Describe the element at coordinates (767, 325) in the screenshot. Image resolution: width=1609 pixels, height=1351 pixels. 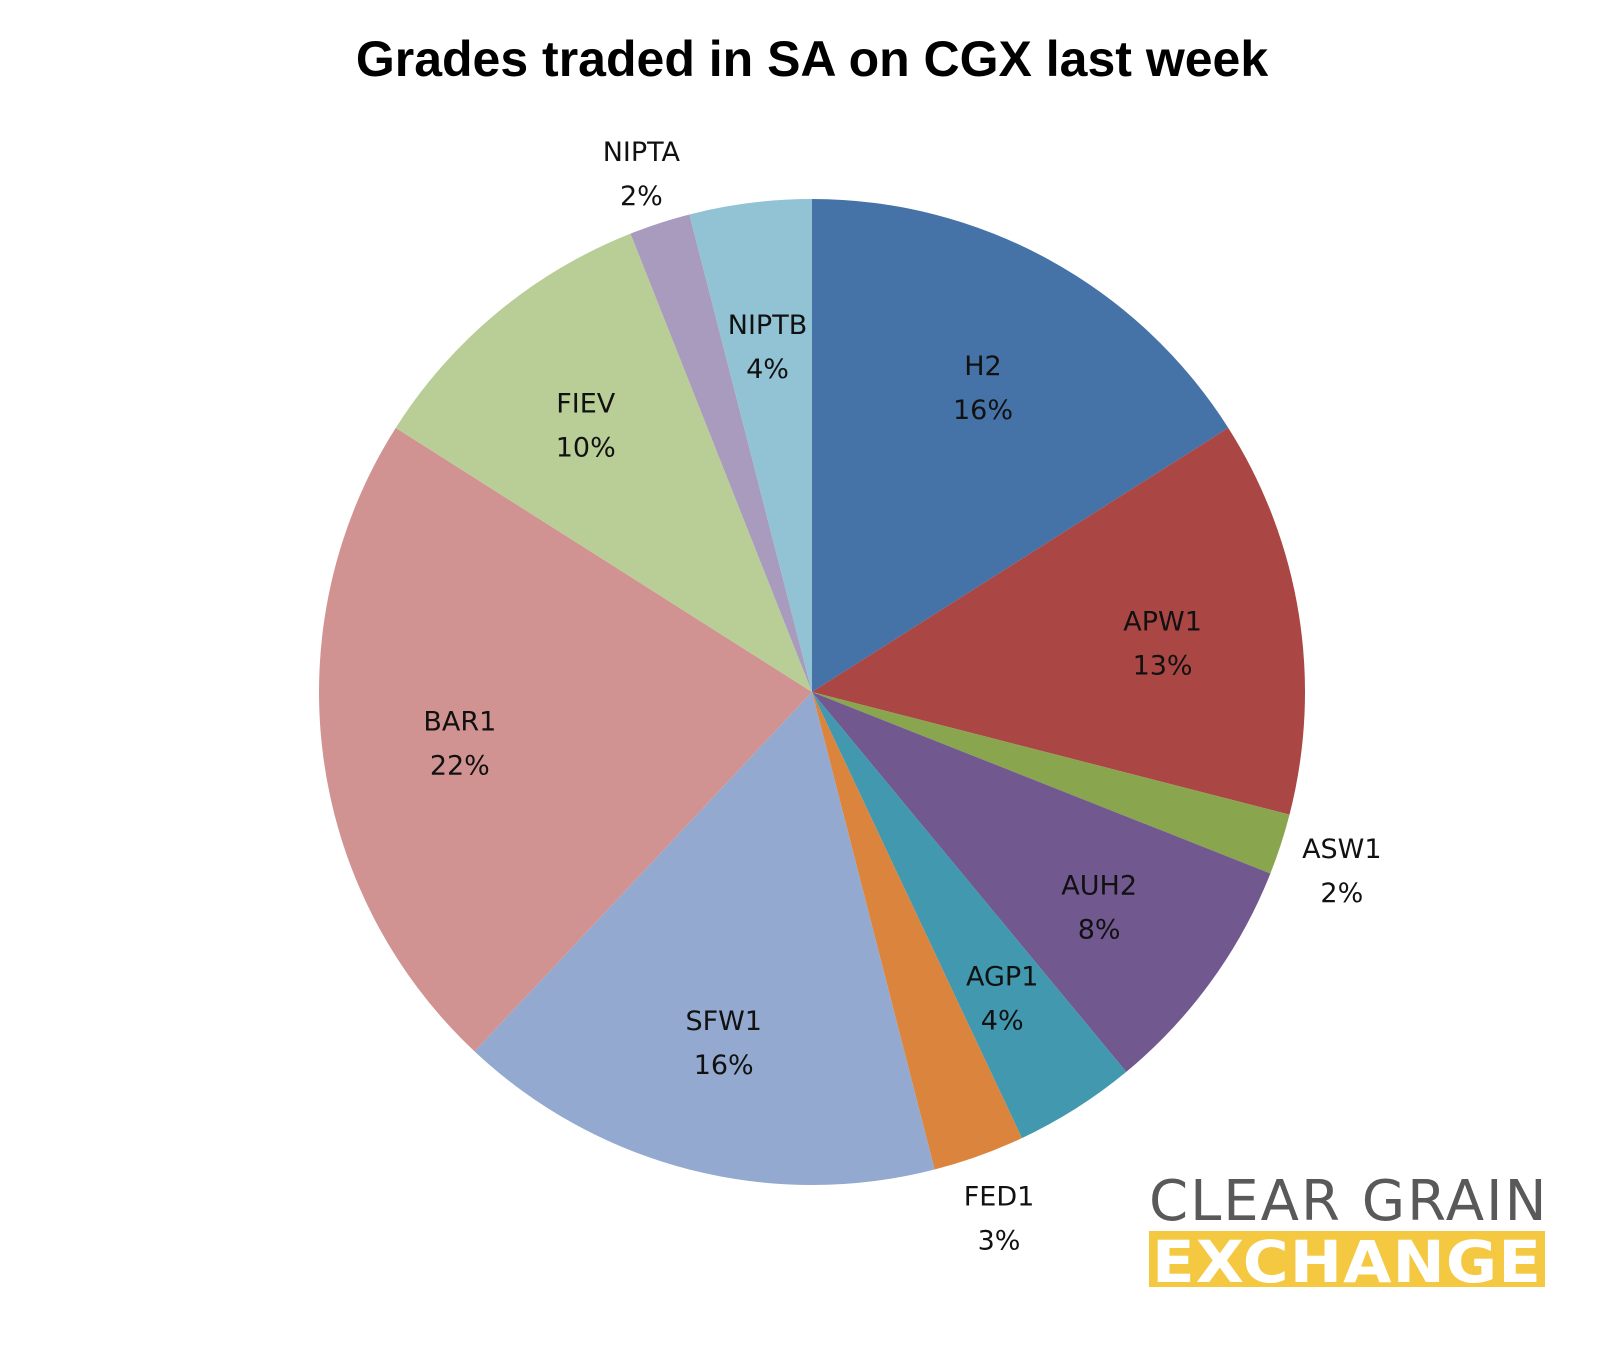
I see `slice-label-name: NIPTB` at that location.